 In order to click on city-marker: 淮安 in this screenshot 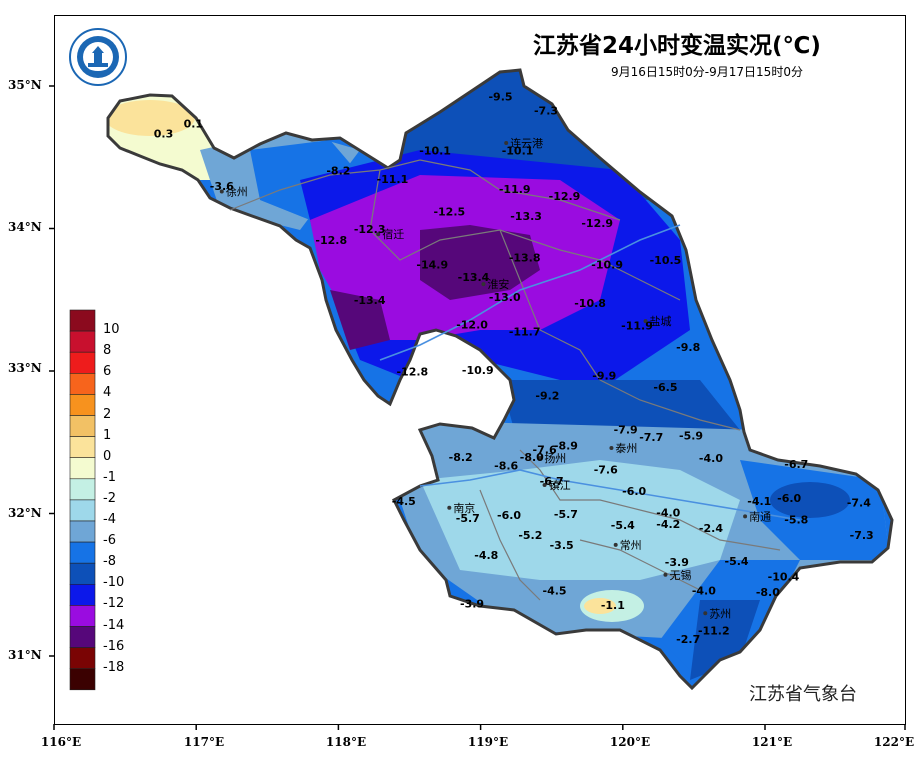, I will do `click(495, 284)`.